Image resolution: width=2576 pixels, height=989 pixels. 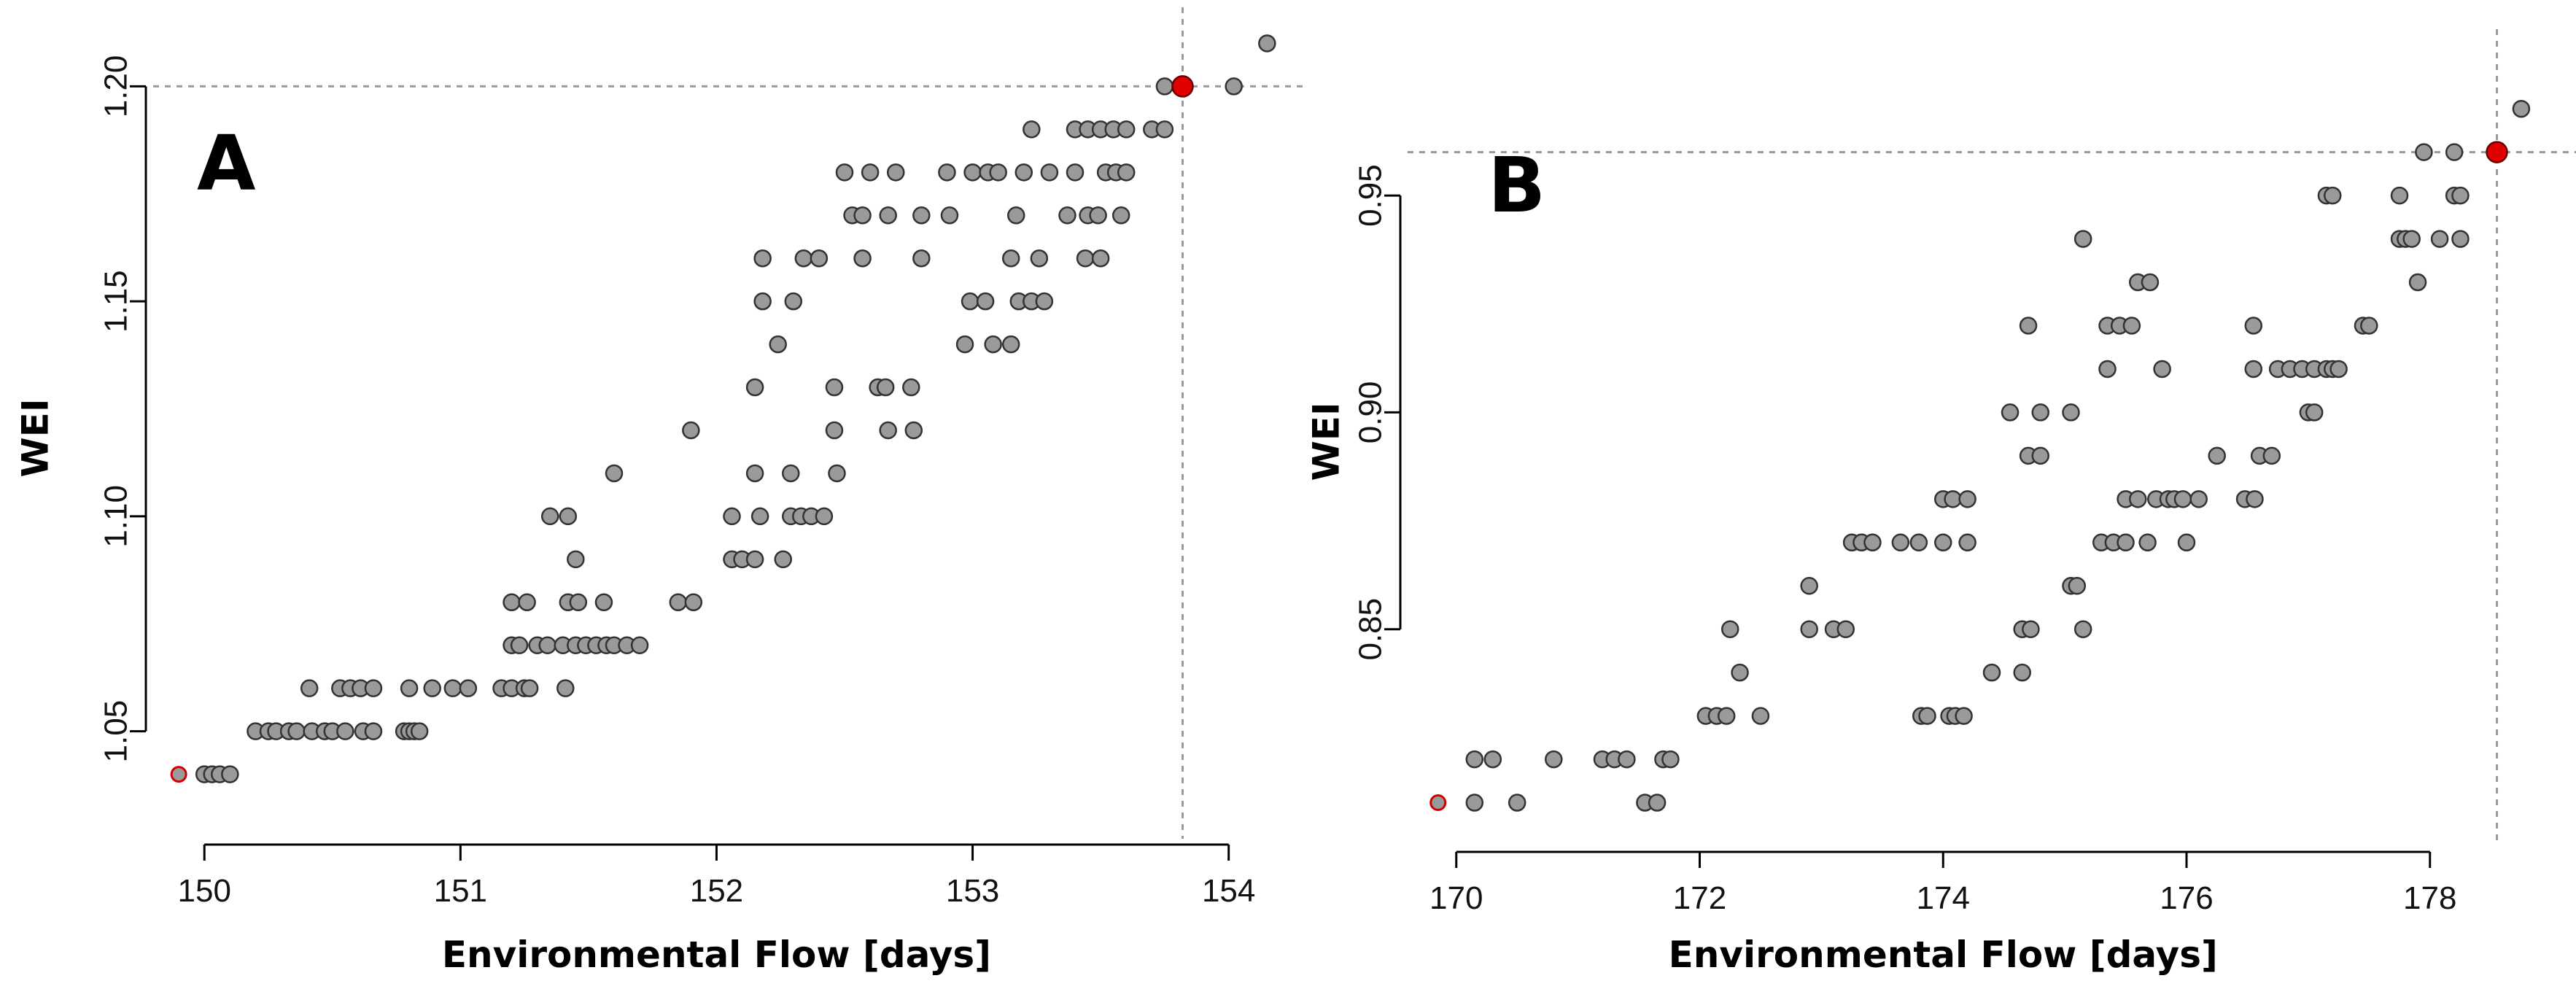 I want to click on x-tick-label: 176, so click(x=2186, y=898).